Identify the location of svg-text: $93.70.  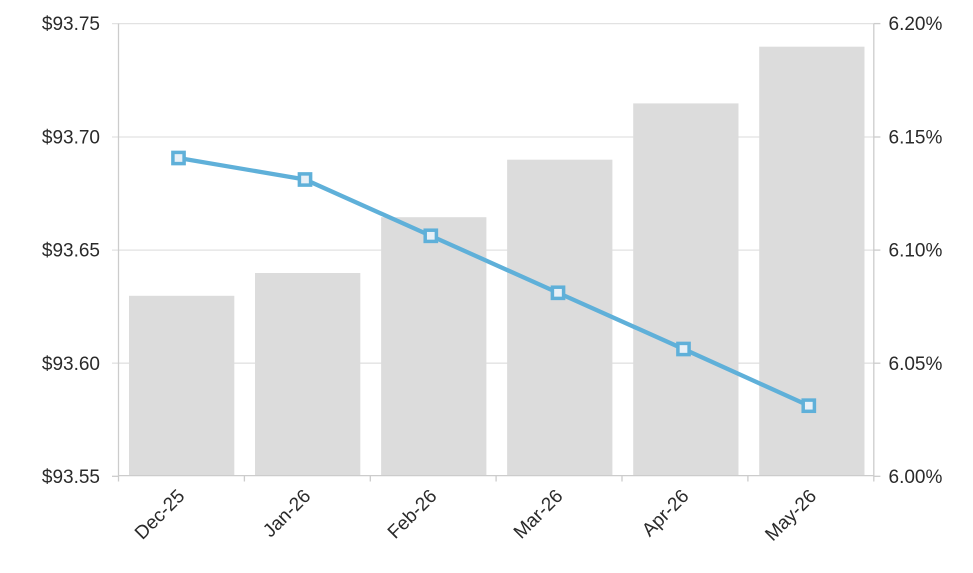
(71, 138).